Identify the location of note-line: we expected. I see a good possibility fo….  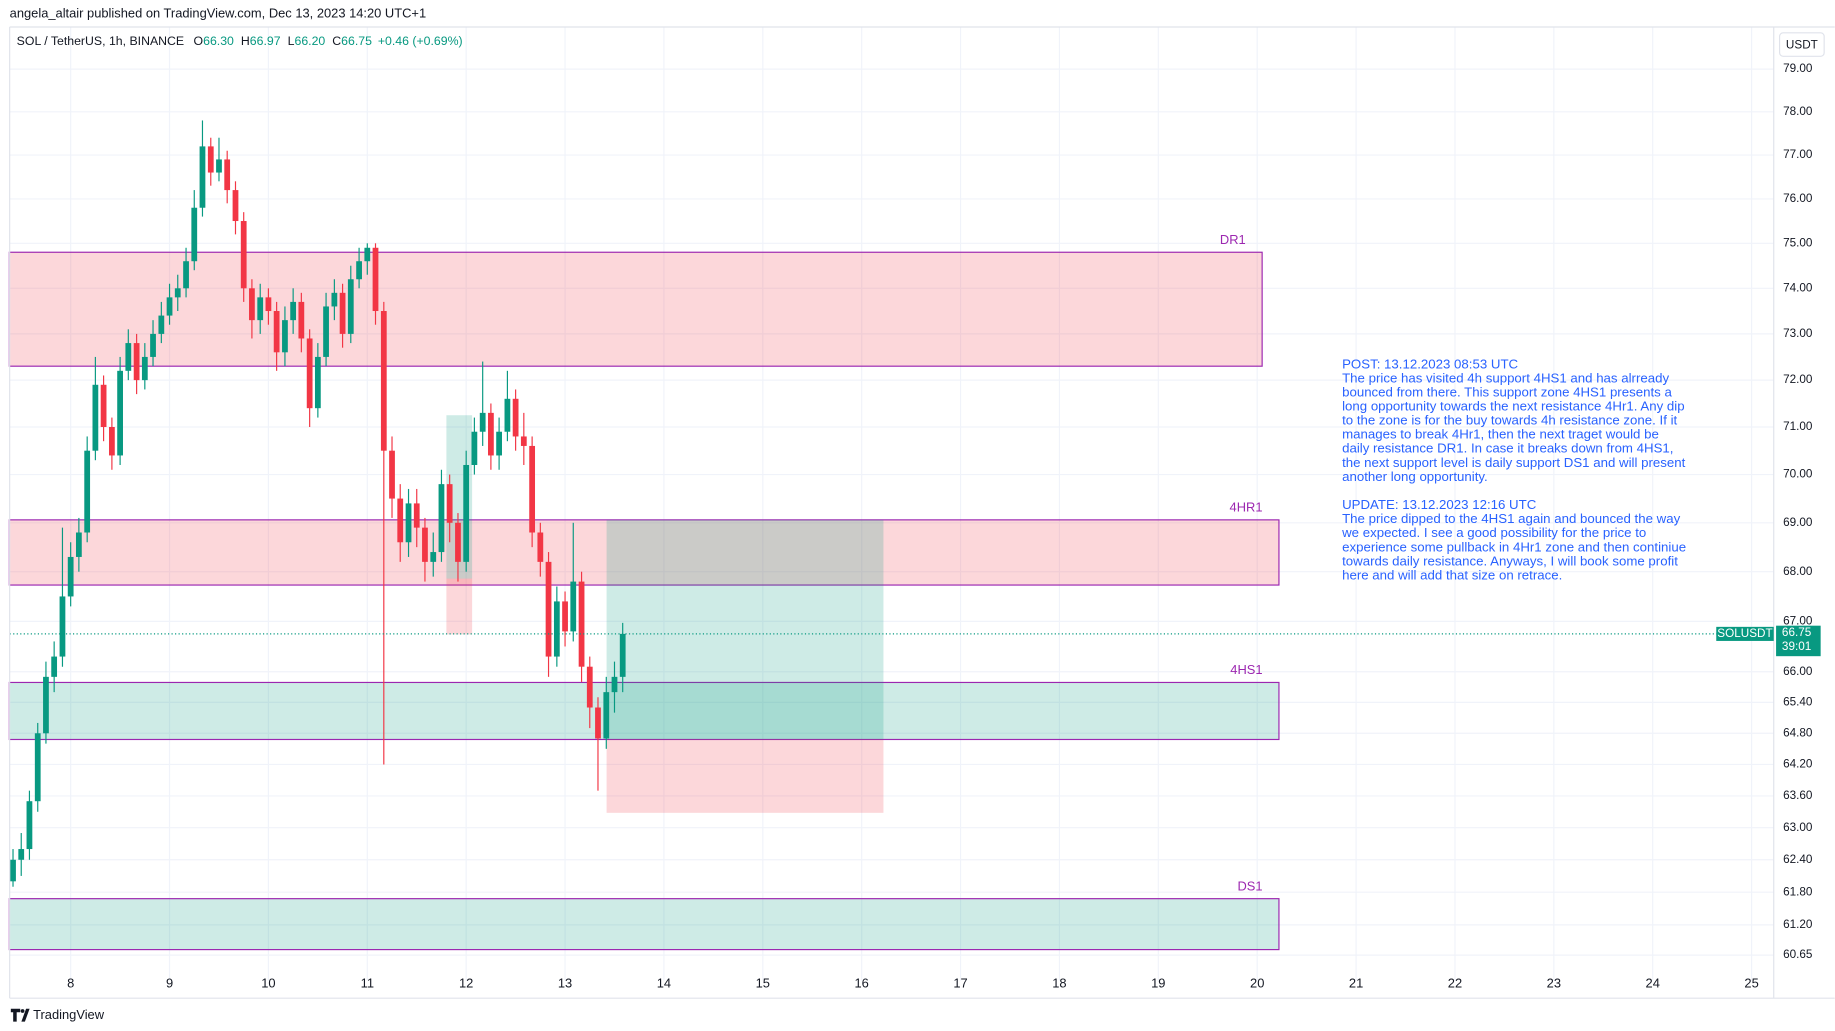
(1493, 532).